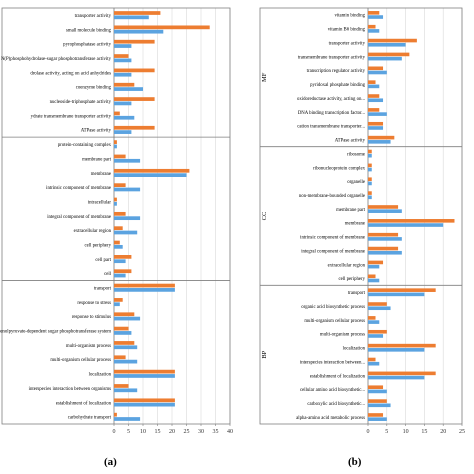 This screenshot has width=474, height=474. What do you see at coordinates (88, 346) in the screenshot?
I see `category-label: multi-organism process` at bounding box center [88, 346].